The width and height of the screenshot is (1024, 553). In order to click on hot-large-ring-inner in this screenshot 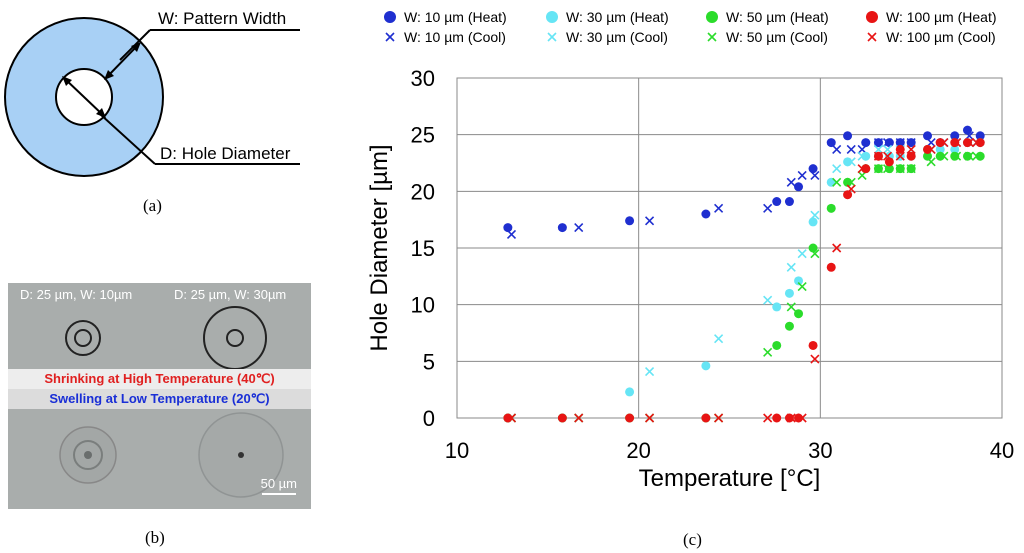, I will do `click(235, 338)`.